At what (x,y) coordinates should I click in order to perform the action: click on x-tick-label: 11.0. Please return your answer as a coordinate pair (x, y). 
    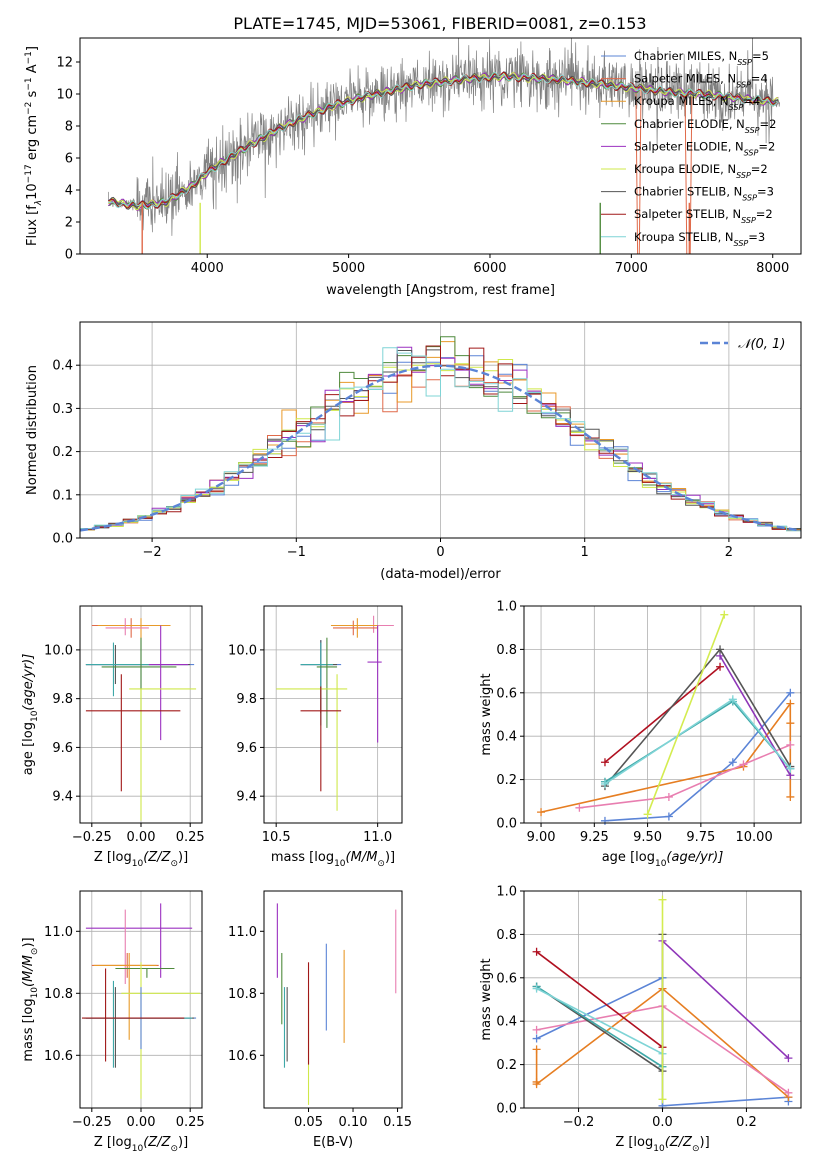
    Looking at the image, I should click on (377, 837).